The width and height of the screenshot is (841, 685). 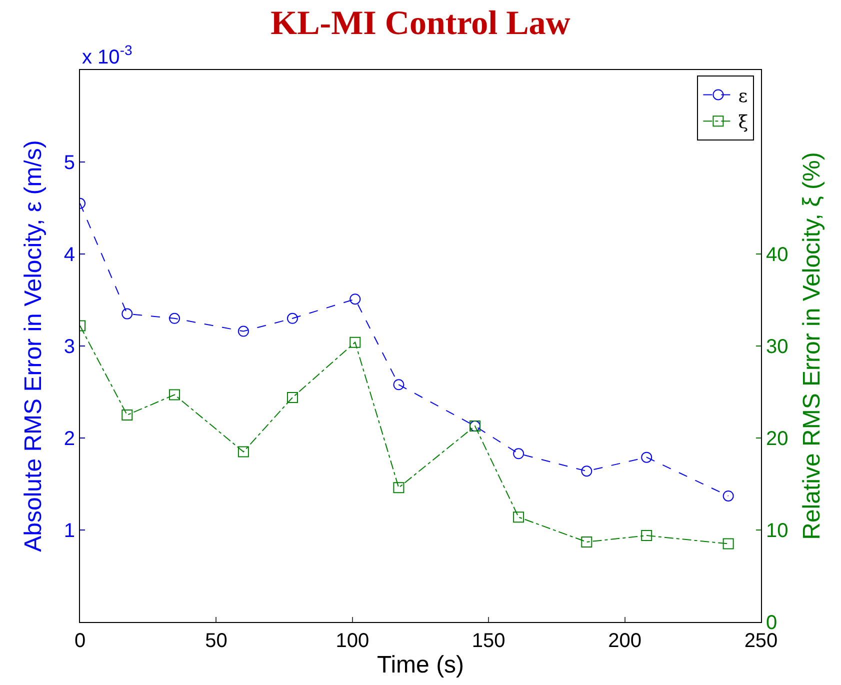 What do you see at coordinates (69, 531) in the screenshot?
I see `y-tick-label: 1` at bounding box center [69, 531].